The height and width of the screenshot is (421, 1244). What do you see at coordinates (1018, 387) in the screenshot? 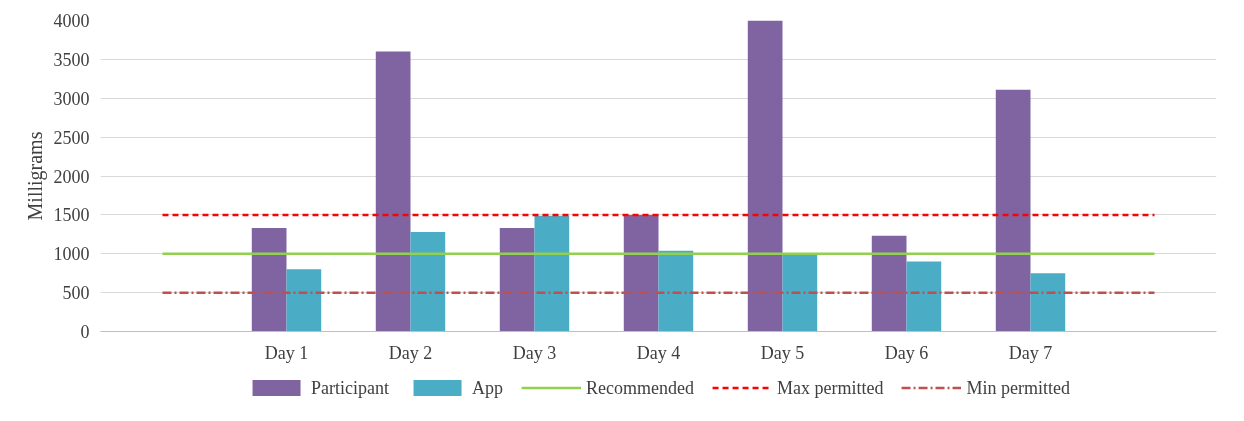
I see `legend-label: Min permitted` at bounding box center [1018, 387].